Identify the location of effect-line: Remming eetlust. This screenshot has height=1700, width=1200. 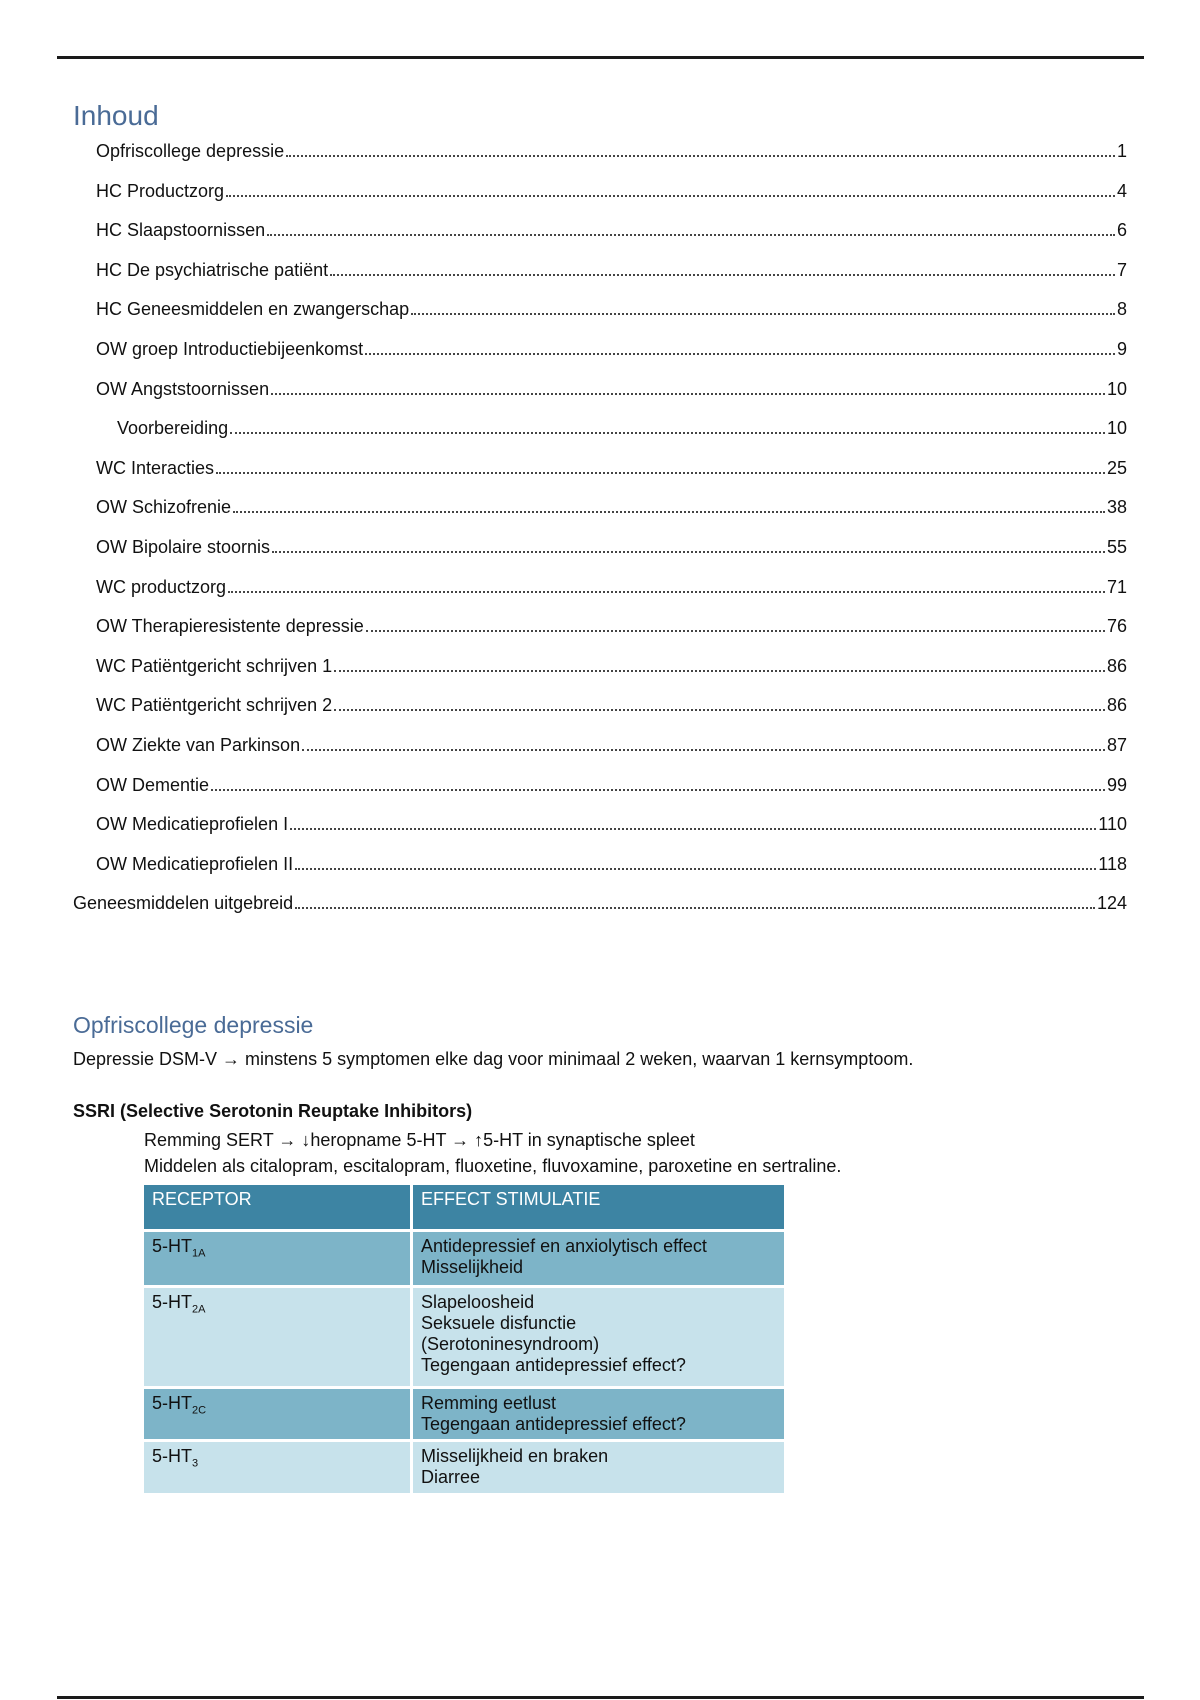
(489, 1403).